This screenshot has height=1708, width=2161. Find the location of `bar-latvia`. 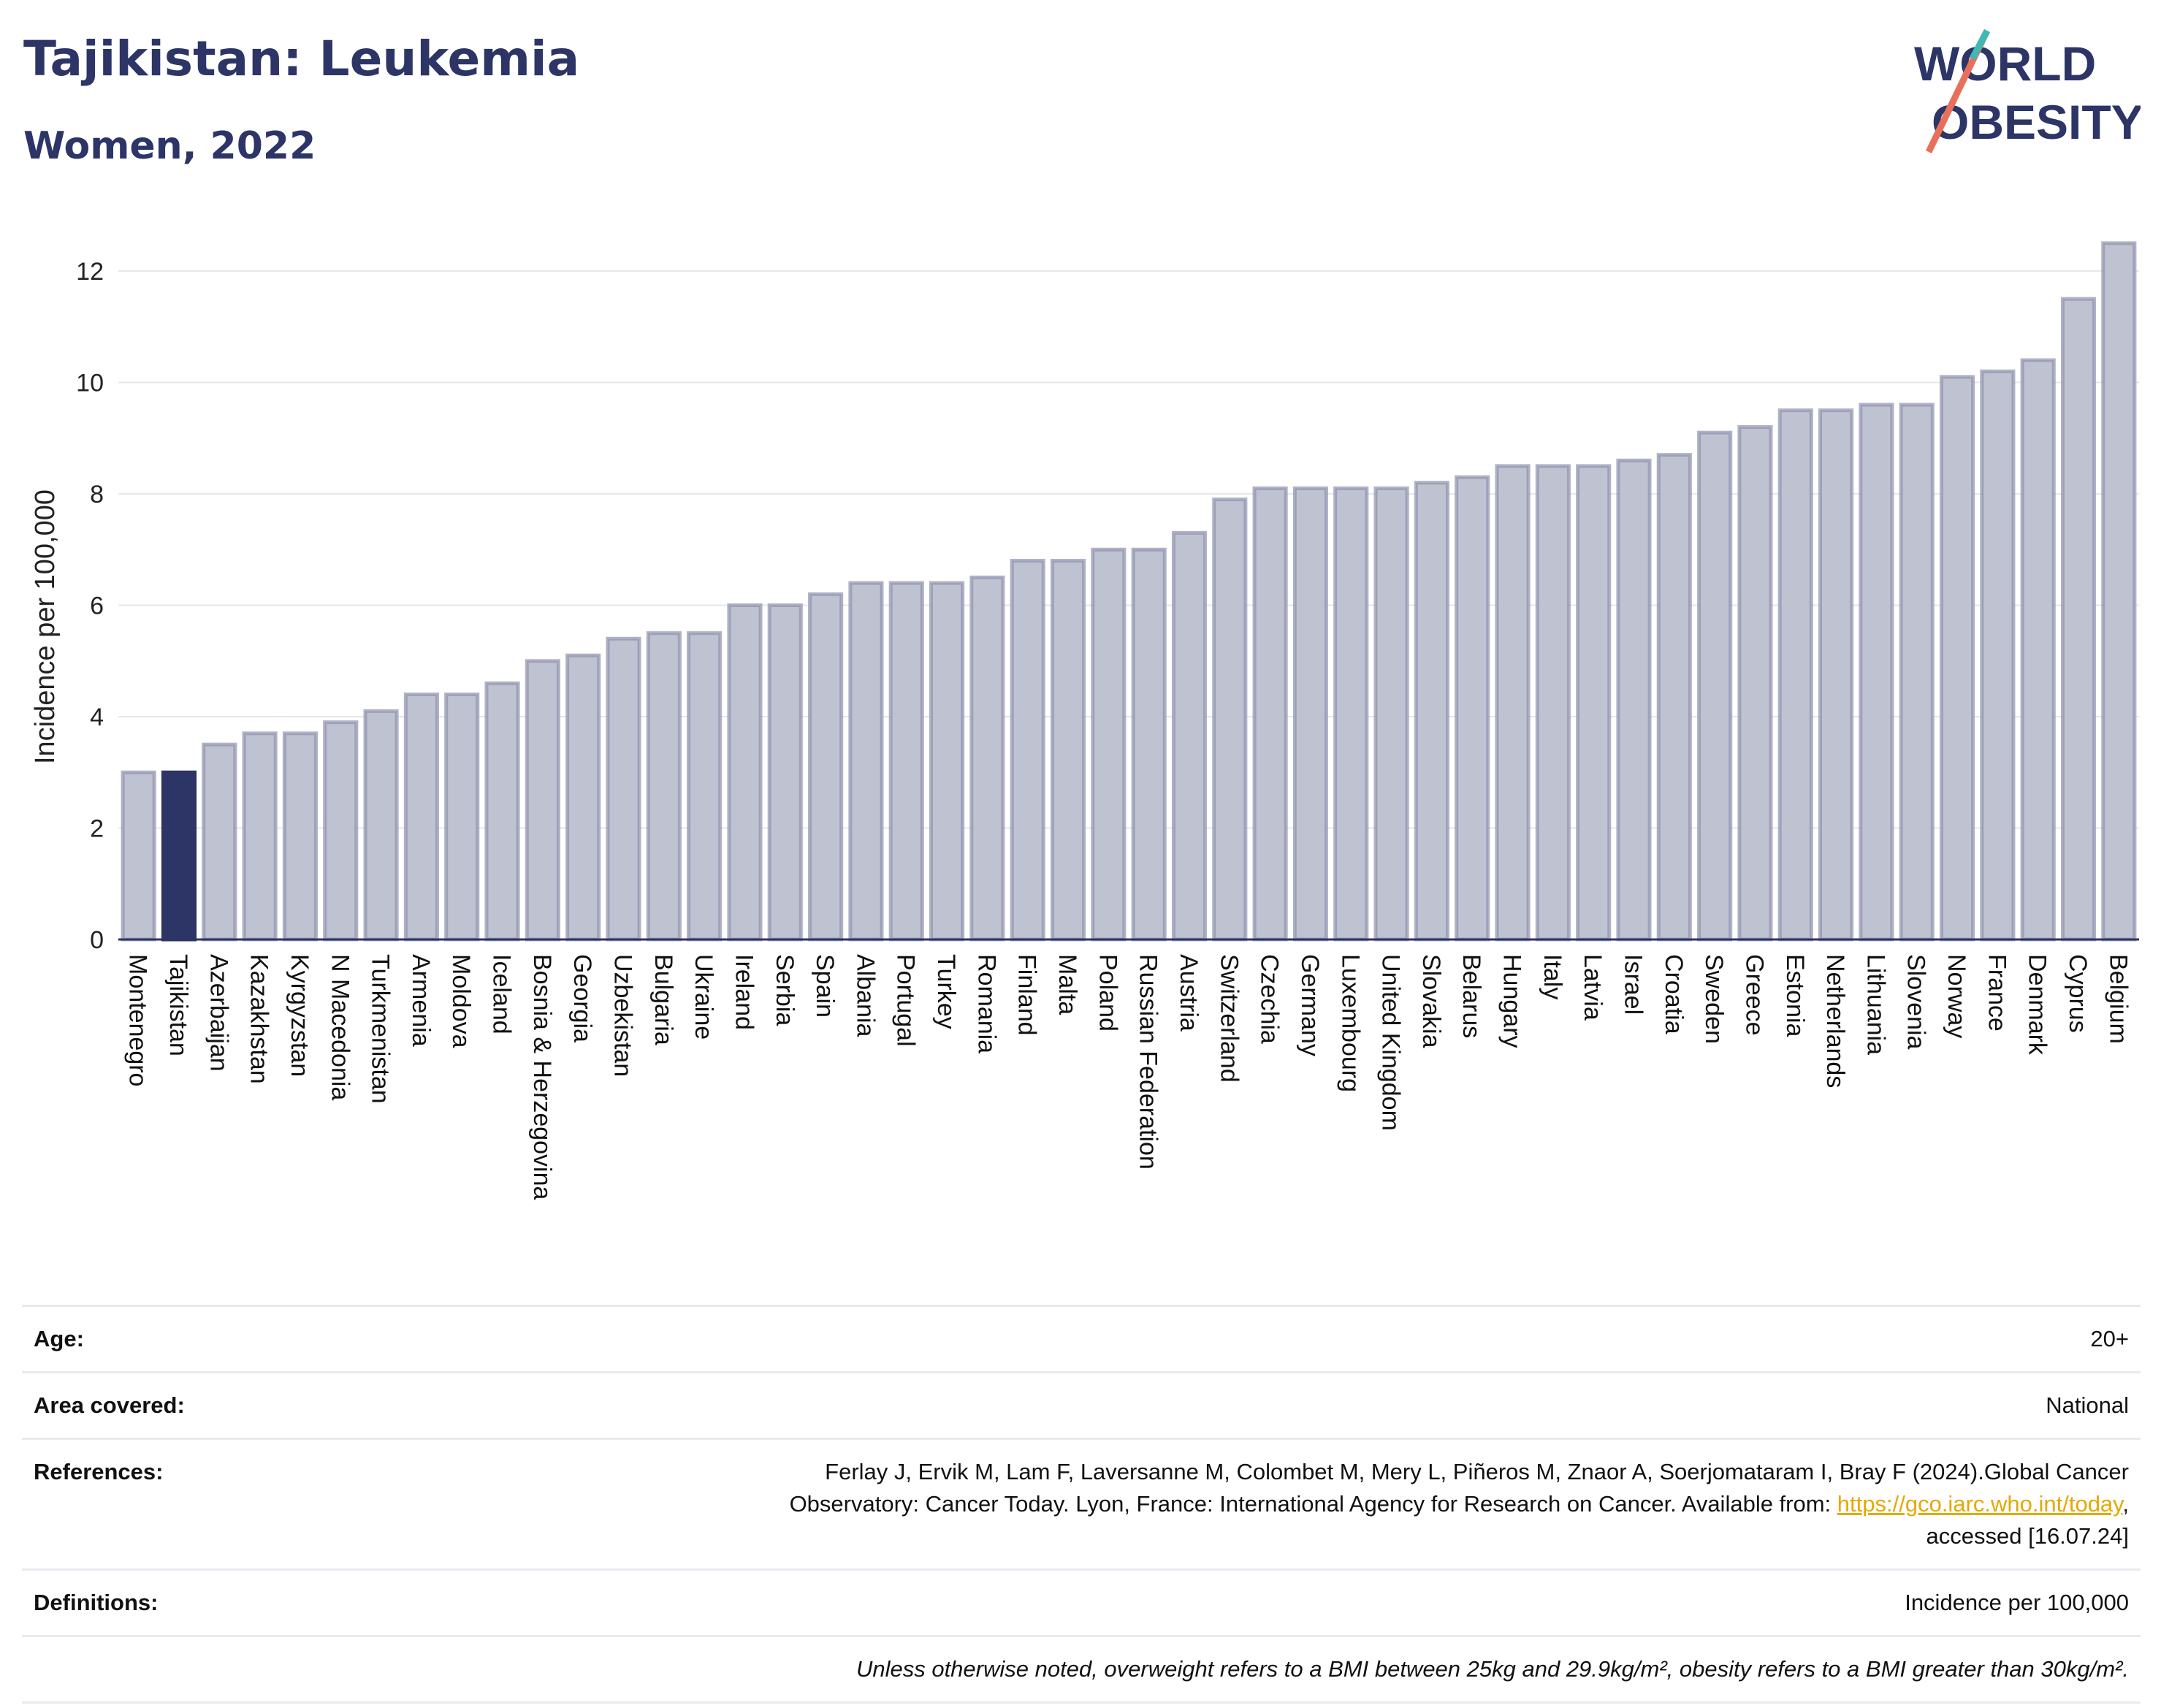

bar-latvia is located at coordinates (1594, 703).